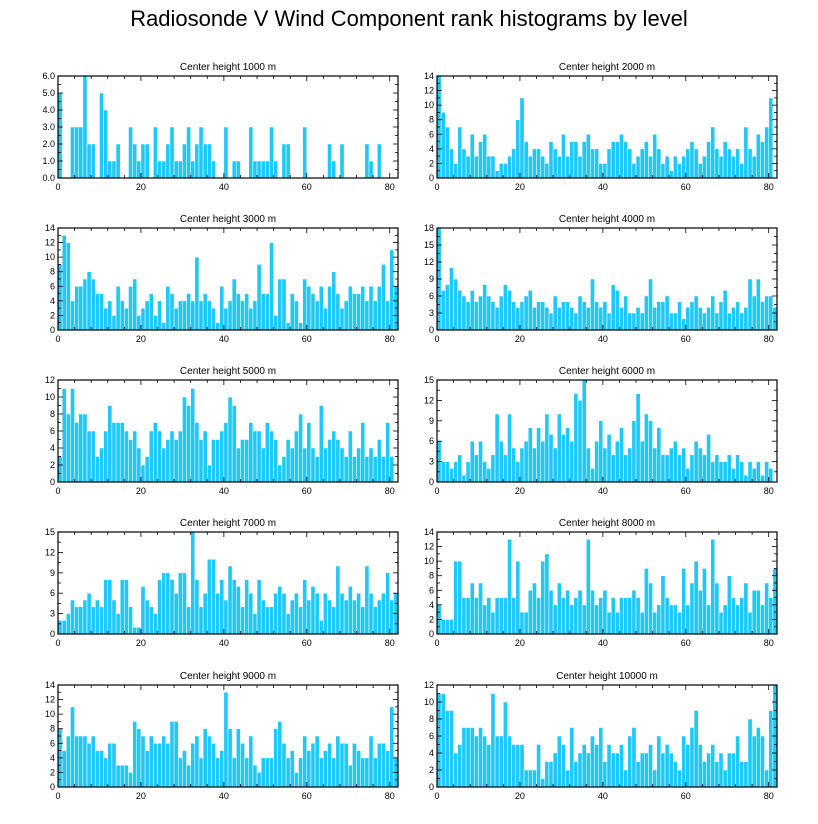  Describe the element at coordinates (224, 187) in the screenshot. I see `x-tick-label: 40` at that location.